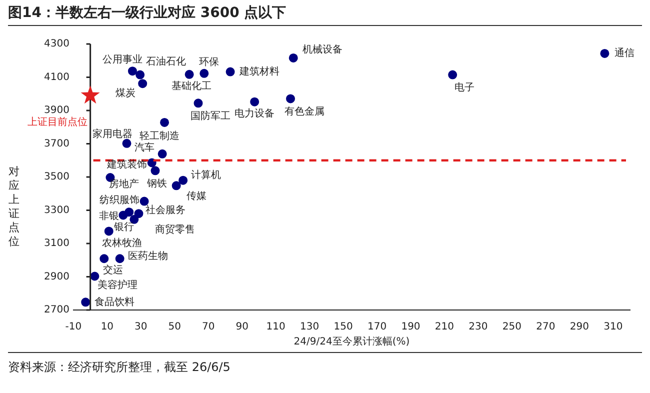 The width and height of the screenshot is (650, 393). What do you see at coordinates (14, 206) in the screenshot?
I see `y-axis-title: 对应上证点位` at bounding box center [14, 206].